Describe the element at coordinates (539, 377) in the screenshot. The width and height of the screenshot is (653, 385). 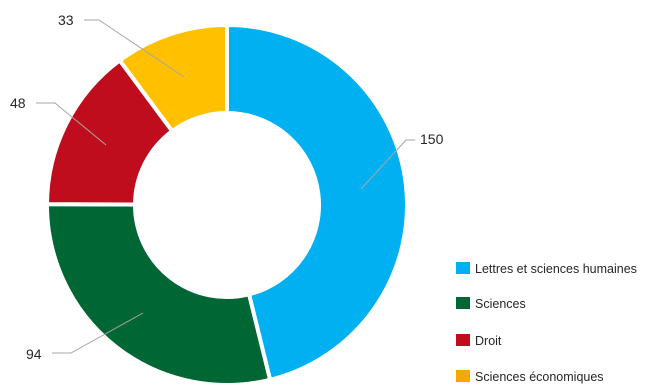
I see `legend-label-sciences-economiques: Sciences économiques` at that location.